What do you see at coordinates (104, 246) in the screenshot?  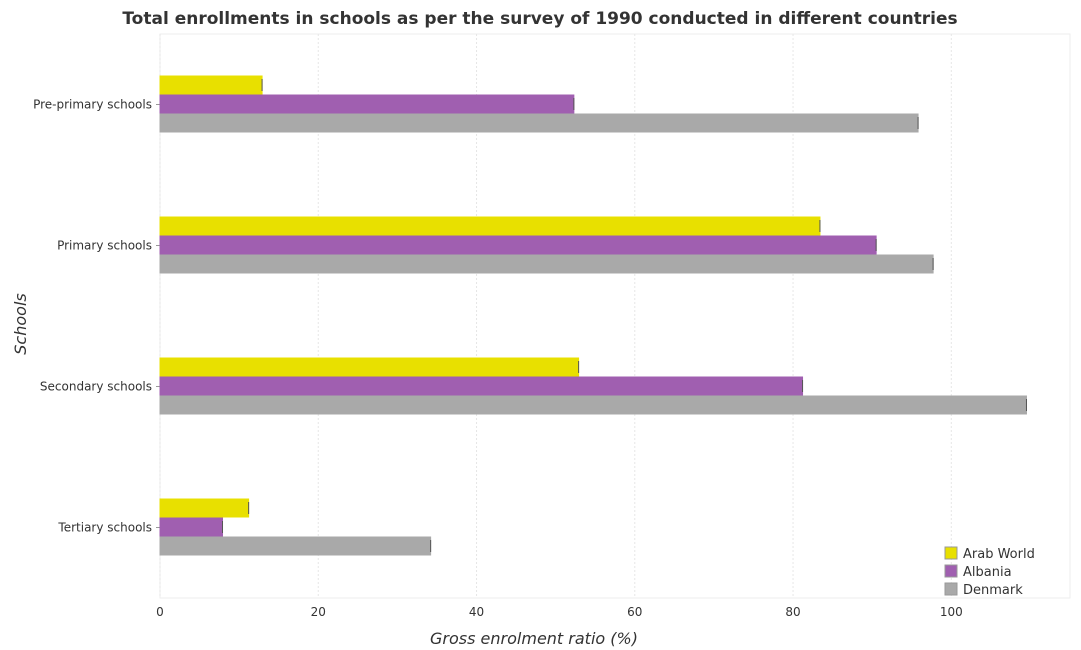 I see `category-label: Primary schools` at bounding box center [104, 246].